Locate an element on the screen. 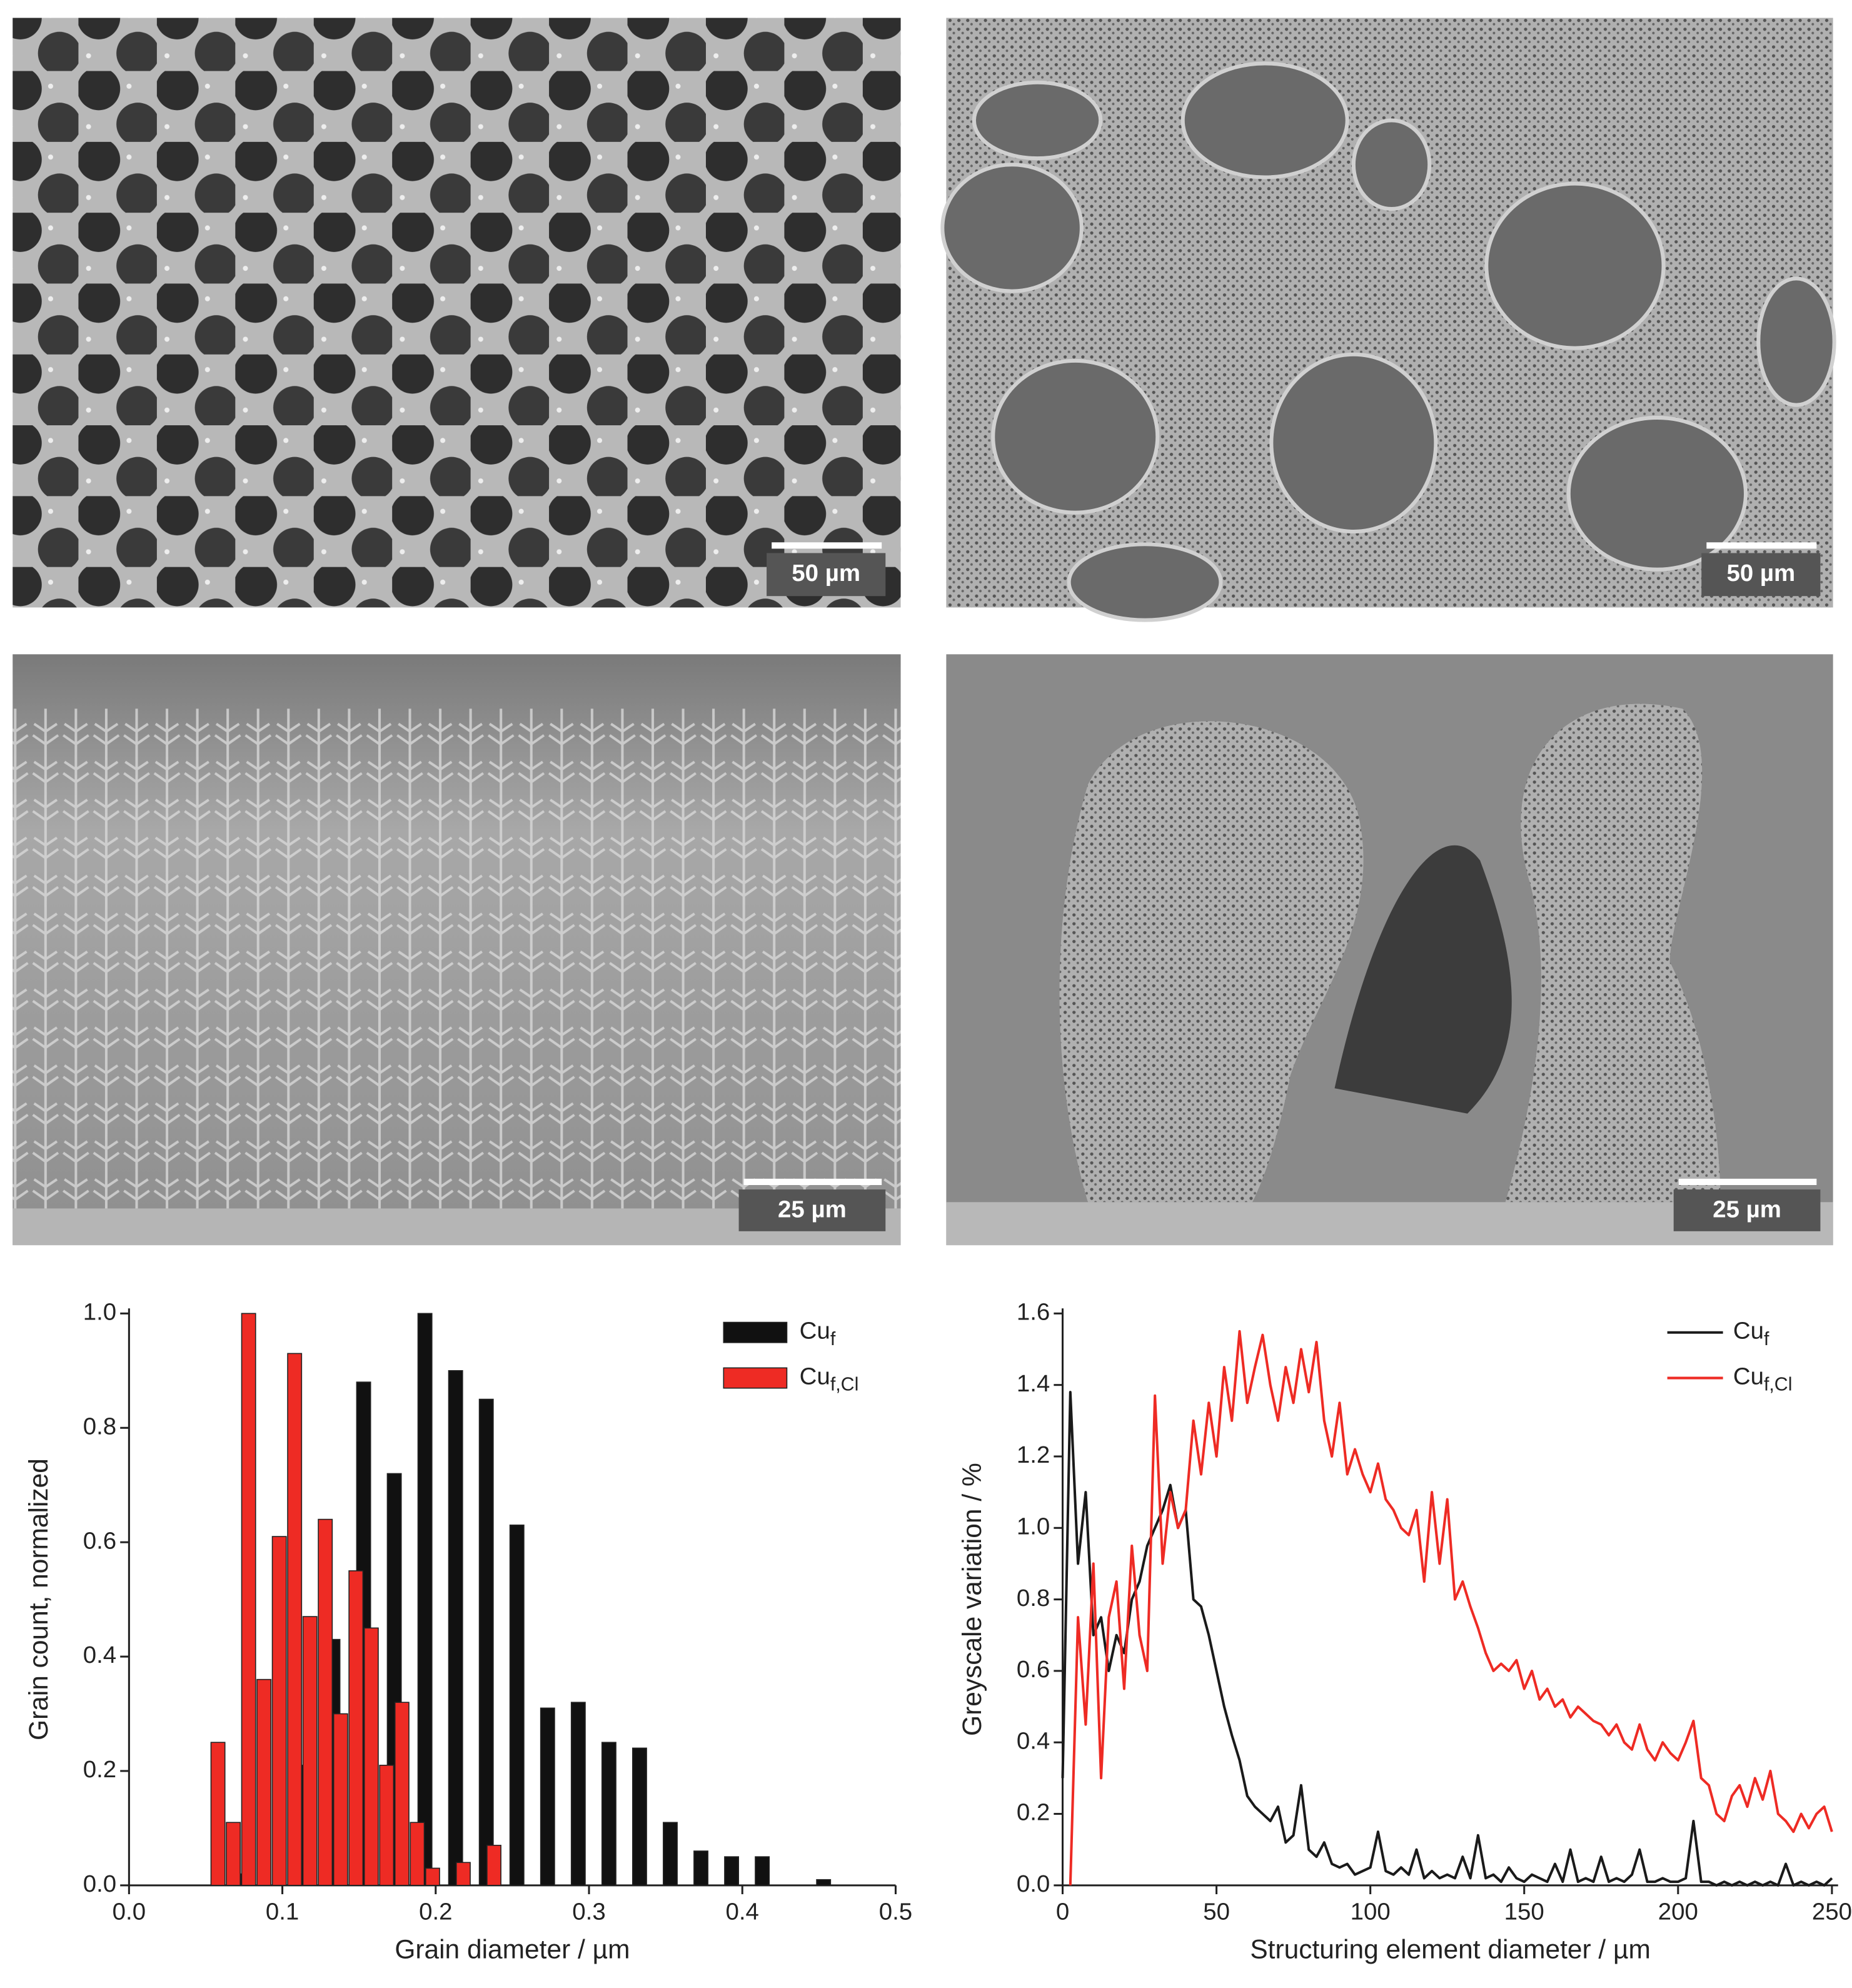 This screenshot has width=1852, height=1988. x-tick-label: 100 is located at coordinates (1371, 1912).